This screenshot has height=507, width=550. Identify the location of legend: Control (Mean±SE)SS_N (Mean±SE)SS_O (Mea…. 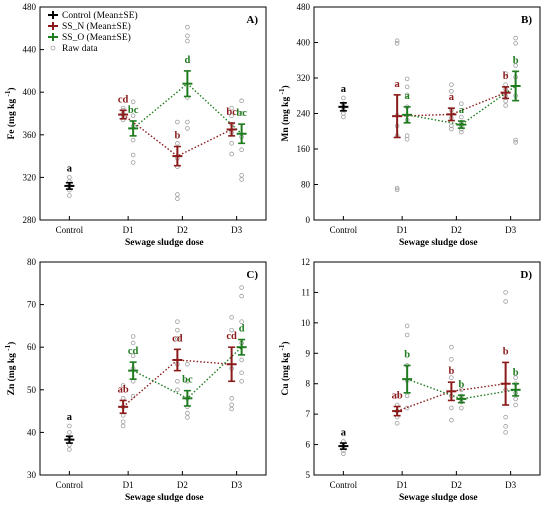
(93, 32).